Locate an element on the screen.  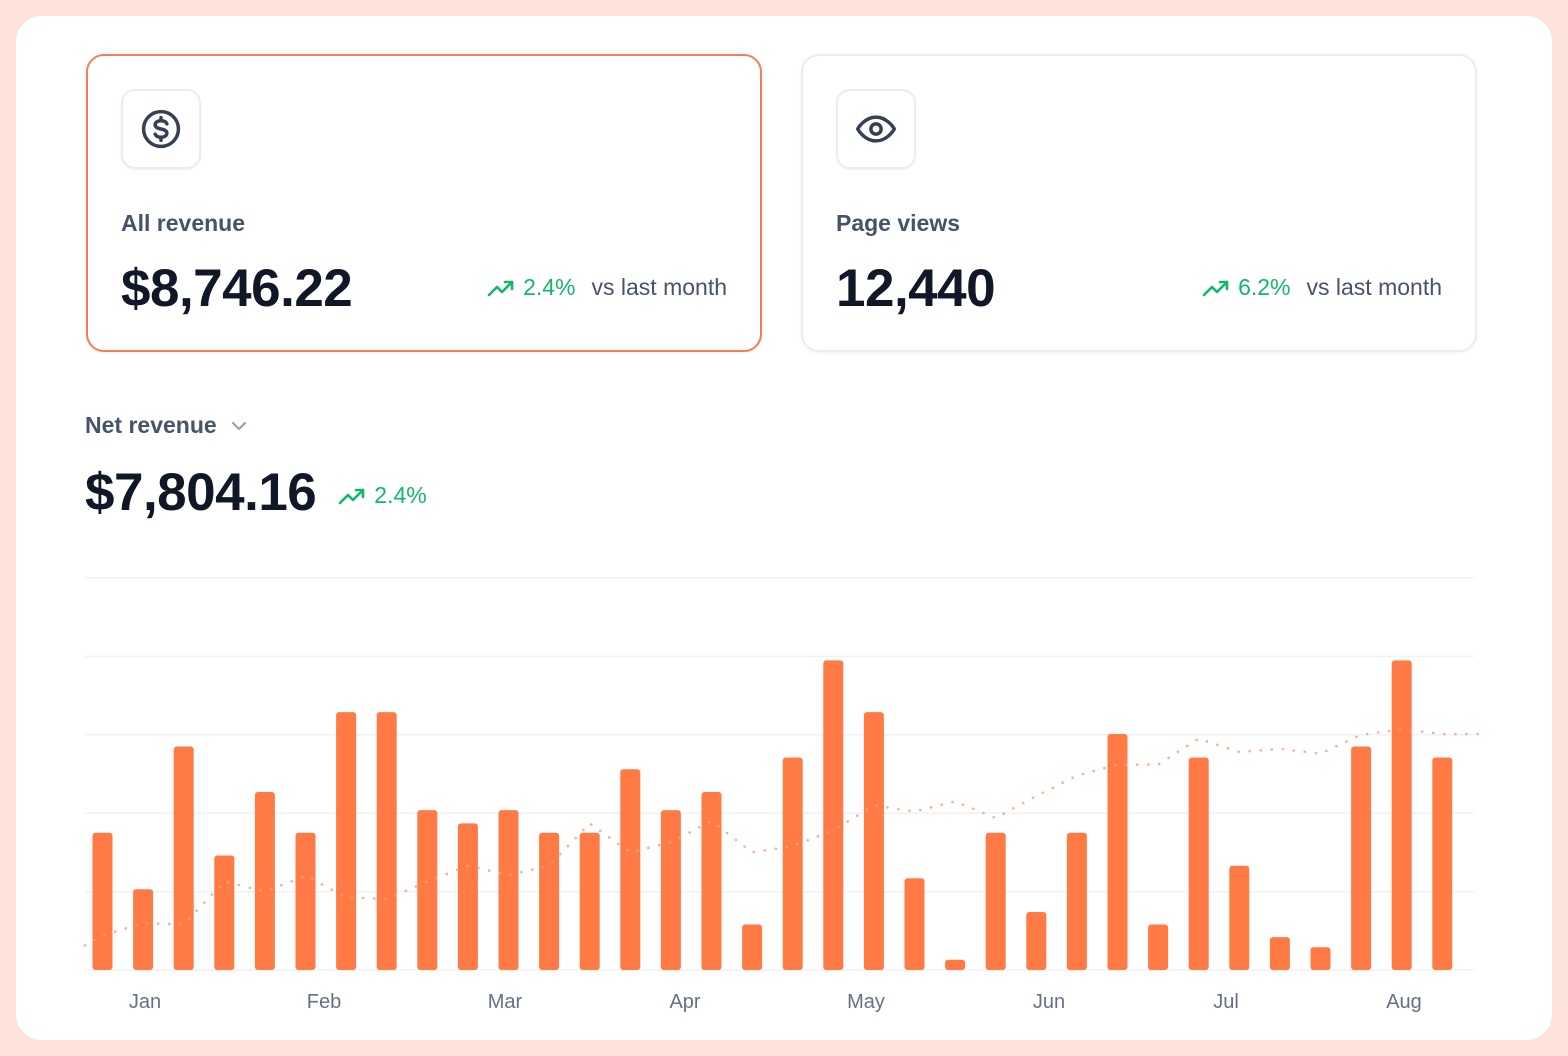
x-tick-label: Jul is located at coordinates (1226, 1002).